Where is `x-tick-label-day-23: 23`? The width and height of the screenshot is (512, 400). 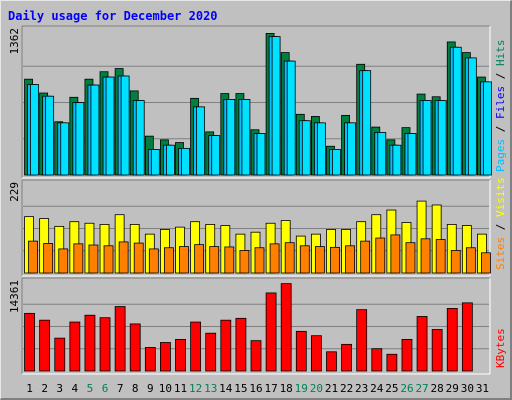
x-tick-label-day-23: 23 is located at coordinates (361, 388).